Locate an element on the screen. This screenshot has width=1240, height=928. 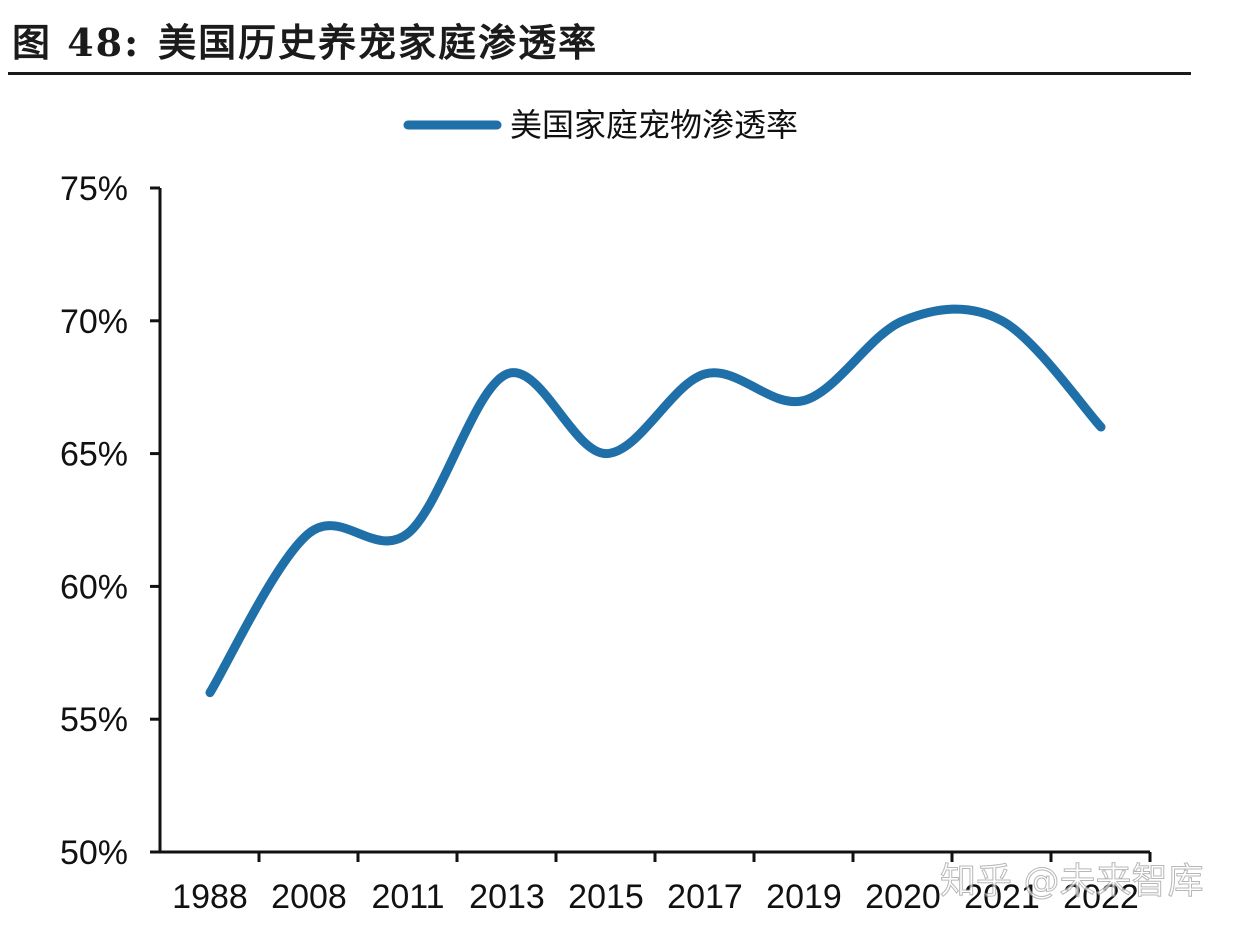
figure-title-text: 美国历史养宠家庭渗透率 is located at coordinates (378, 42).